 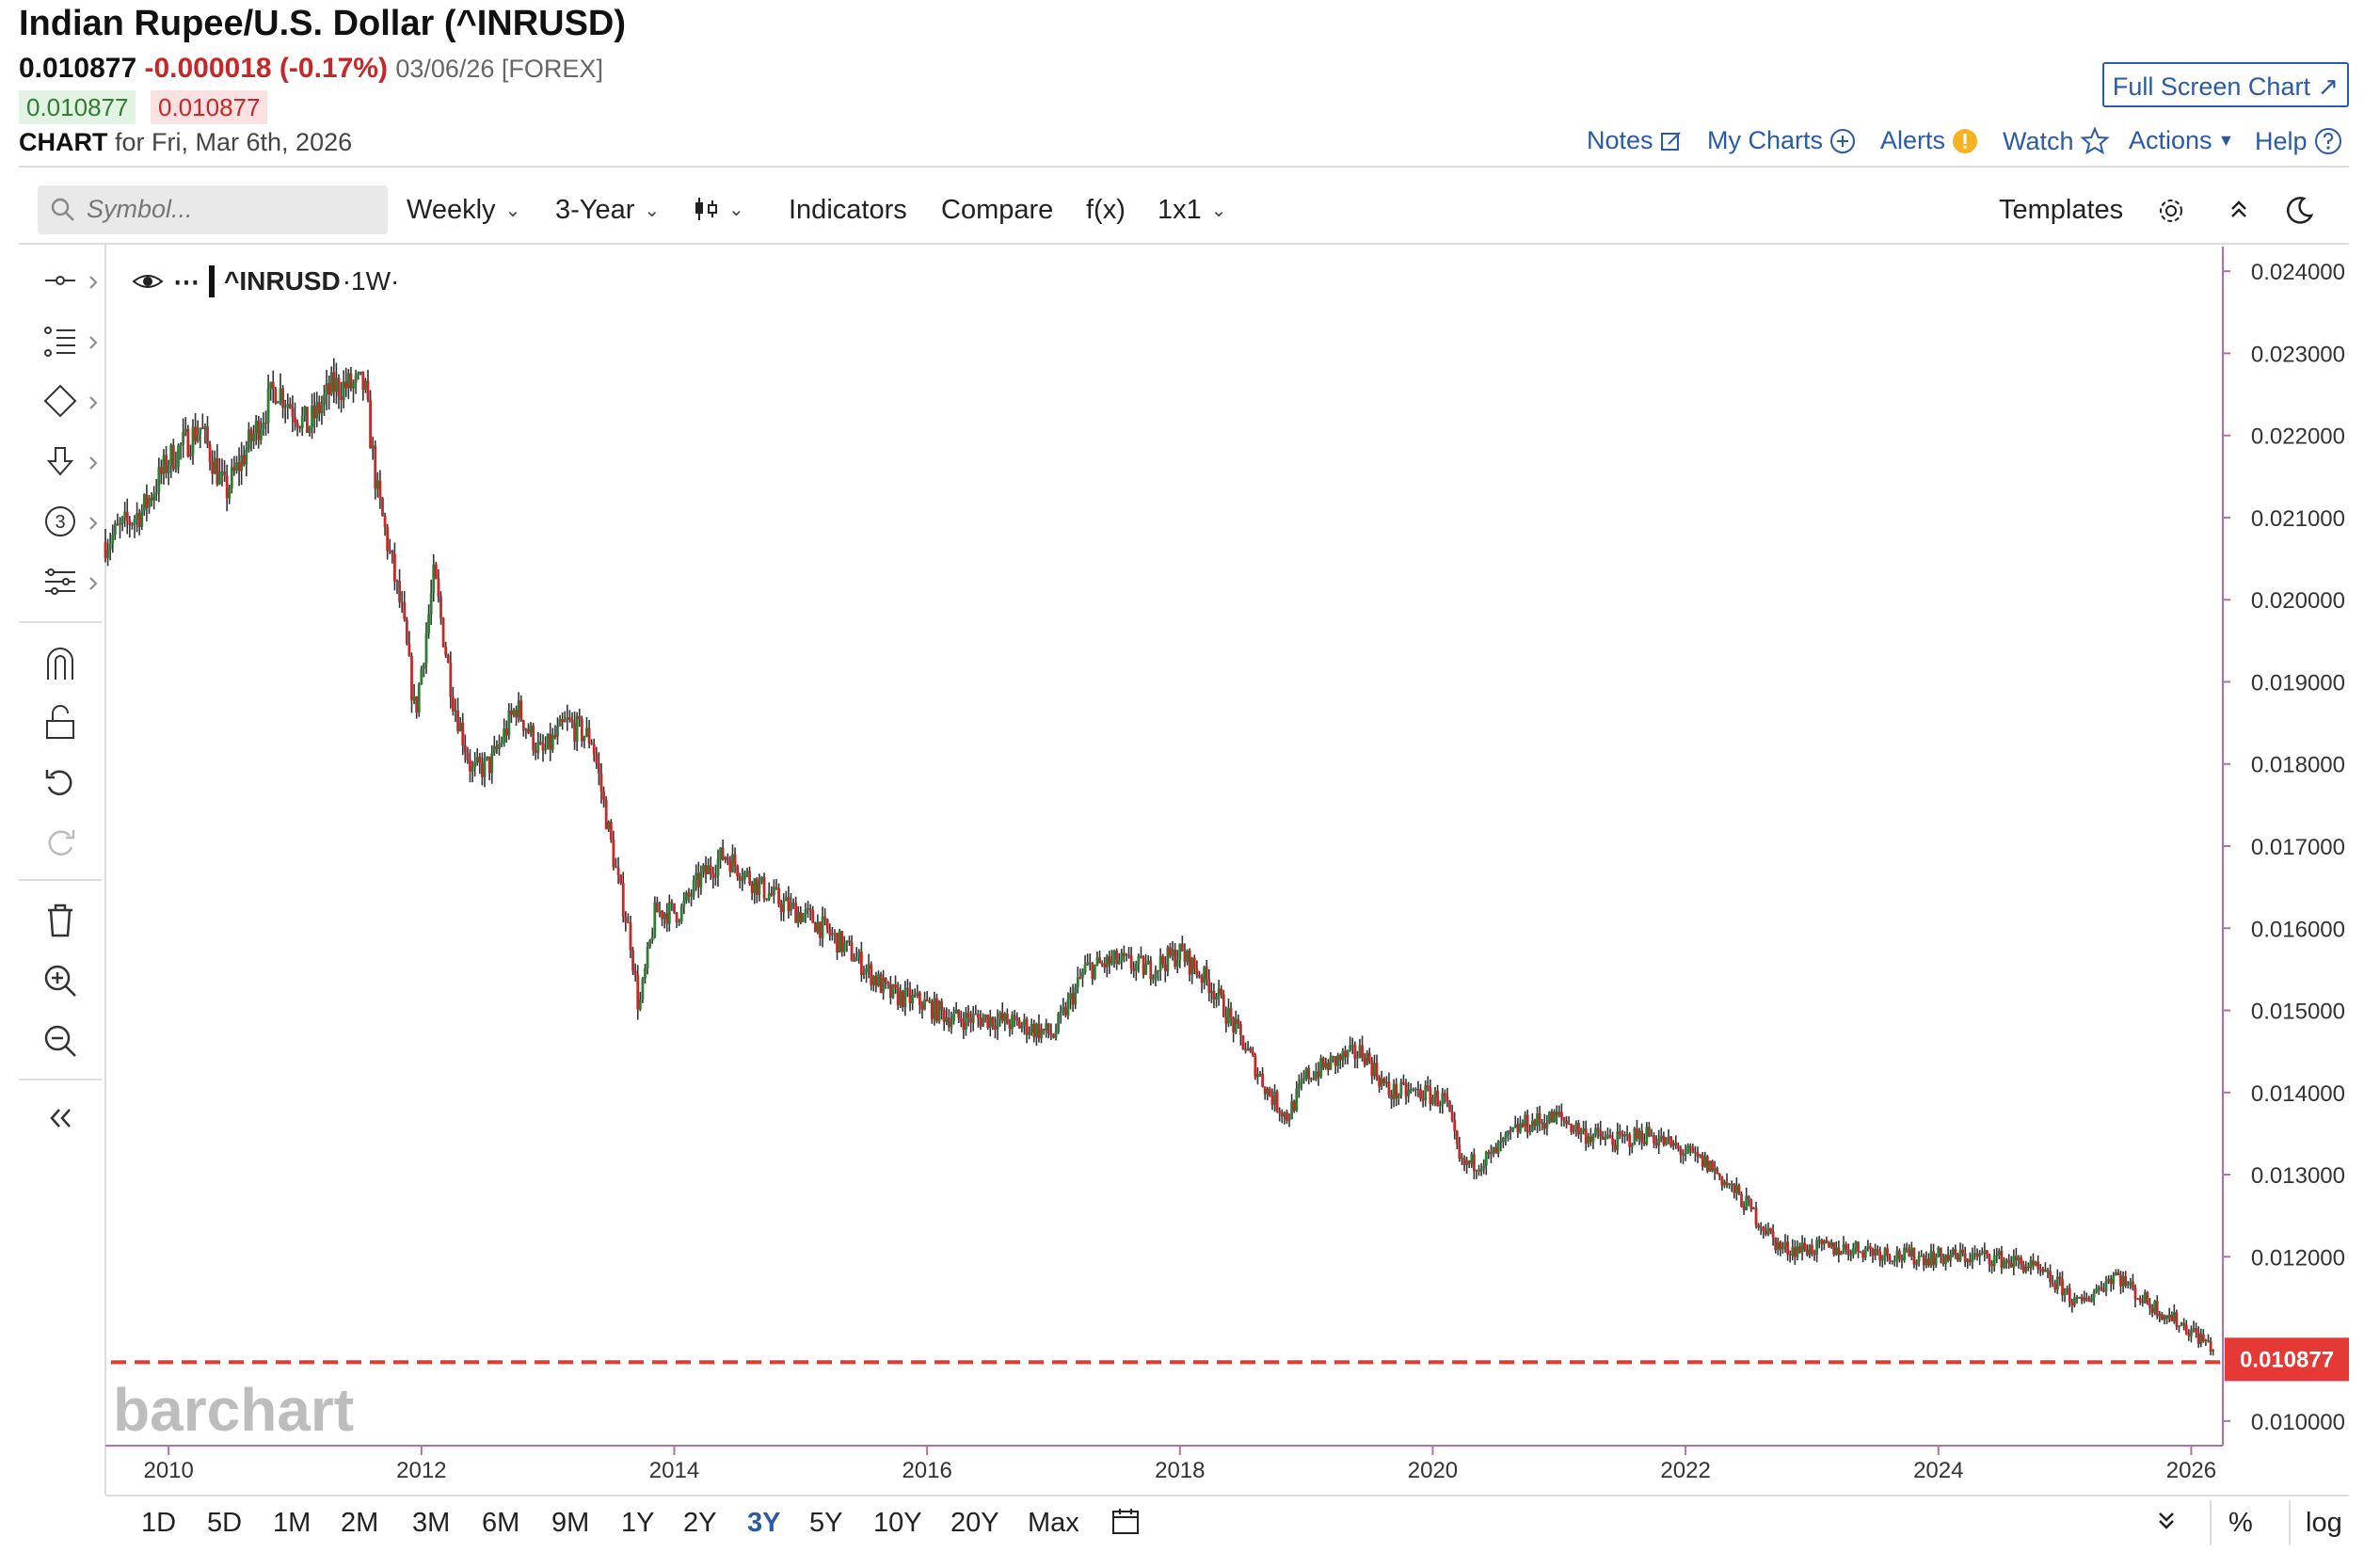 I want to click on shape-tool, so click(x=60, y=400).